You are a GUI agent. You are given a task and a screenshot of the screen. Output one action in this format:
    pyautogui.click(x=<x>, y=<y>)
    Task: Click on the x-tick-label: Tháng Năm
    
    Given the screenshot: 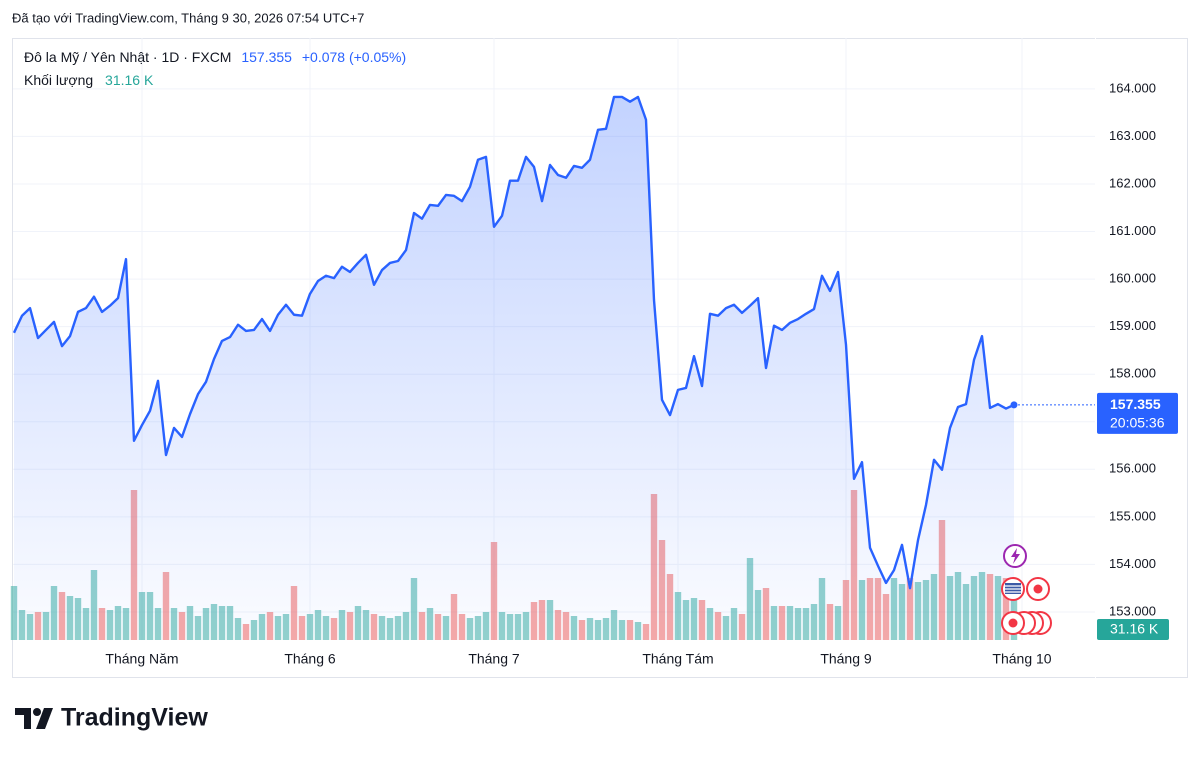 What is the action you would take?
    pyautogui.click(x=141, y=659)
    